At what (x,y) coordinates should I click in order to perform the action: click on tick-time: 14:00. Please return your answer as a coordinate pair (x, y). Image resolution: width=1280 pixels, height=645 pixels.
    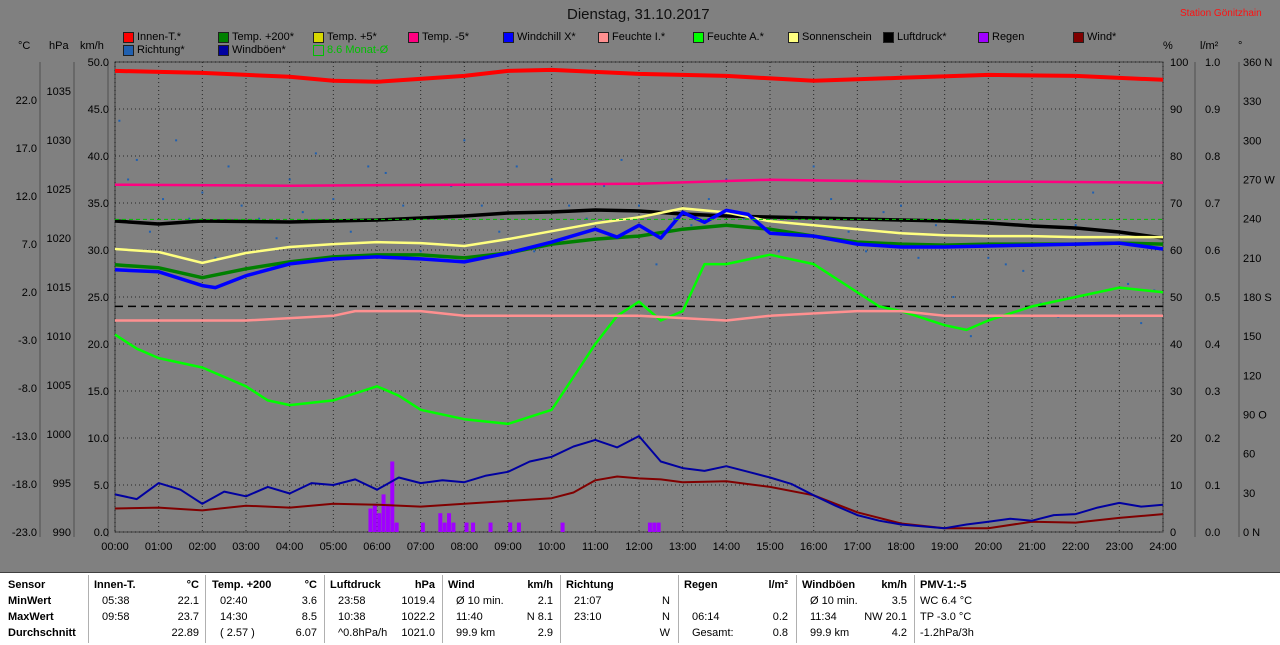
    Looking at the image, I should click on (727, 547).